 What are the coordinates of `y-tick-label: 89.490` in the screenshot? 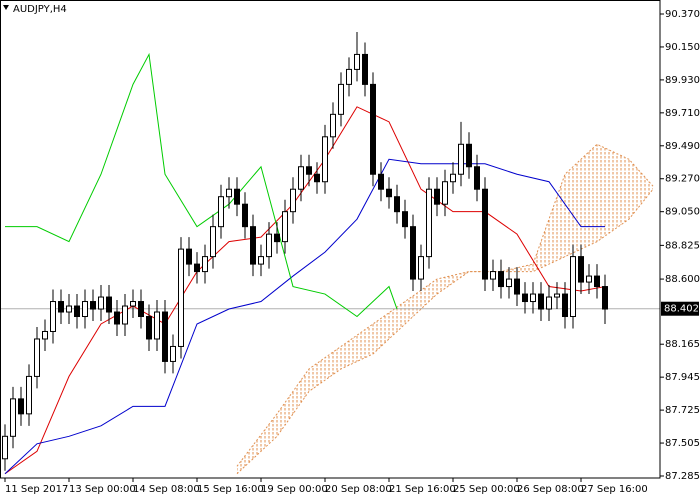 It's located at (682, 146).